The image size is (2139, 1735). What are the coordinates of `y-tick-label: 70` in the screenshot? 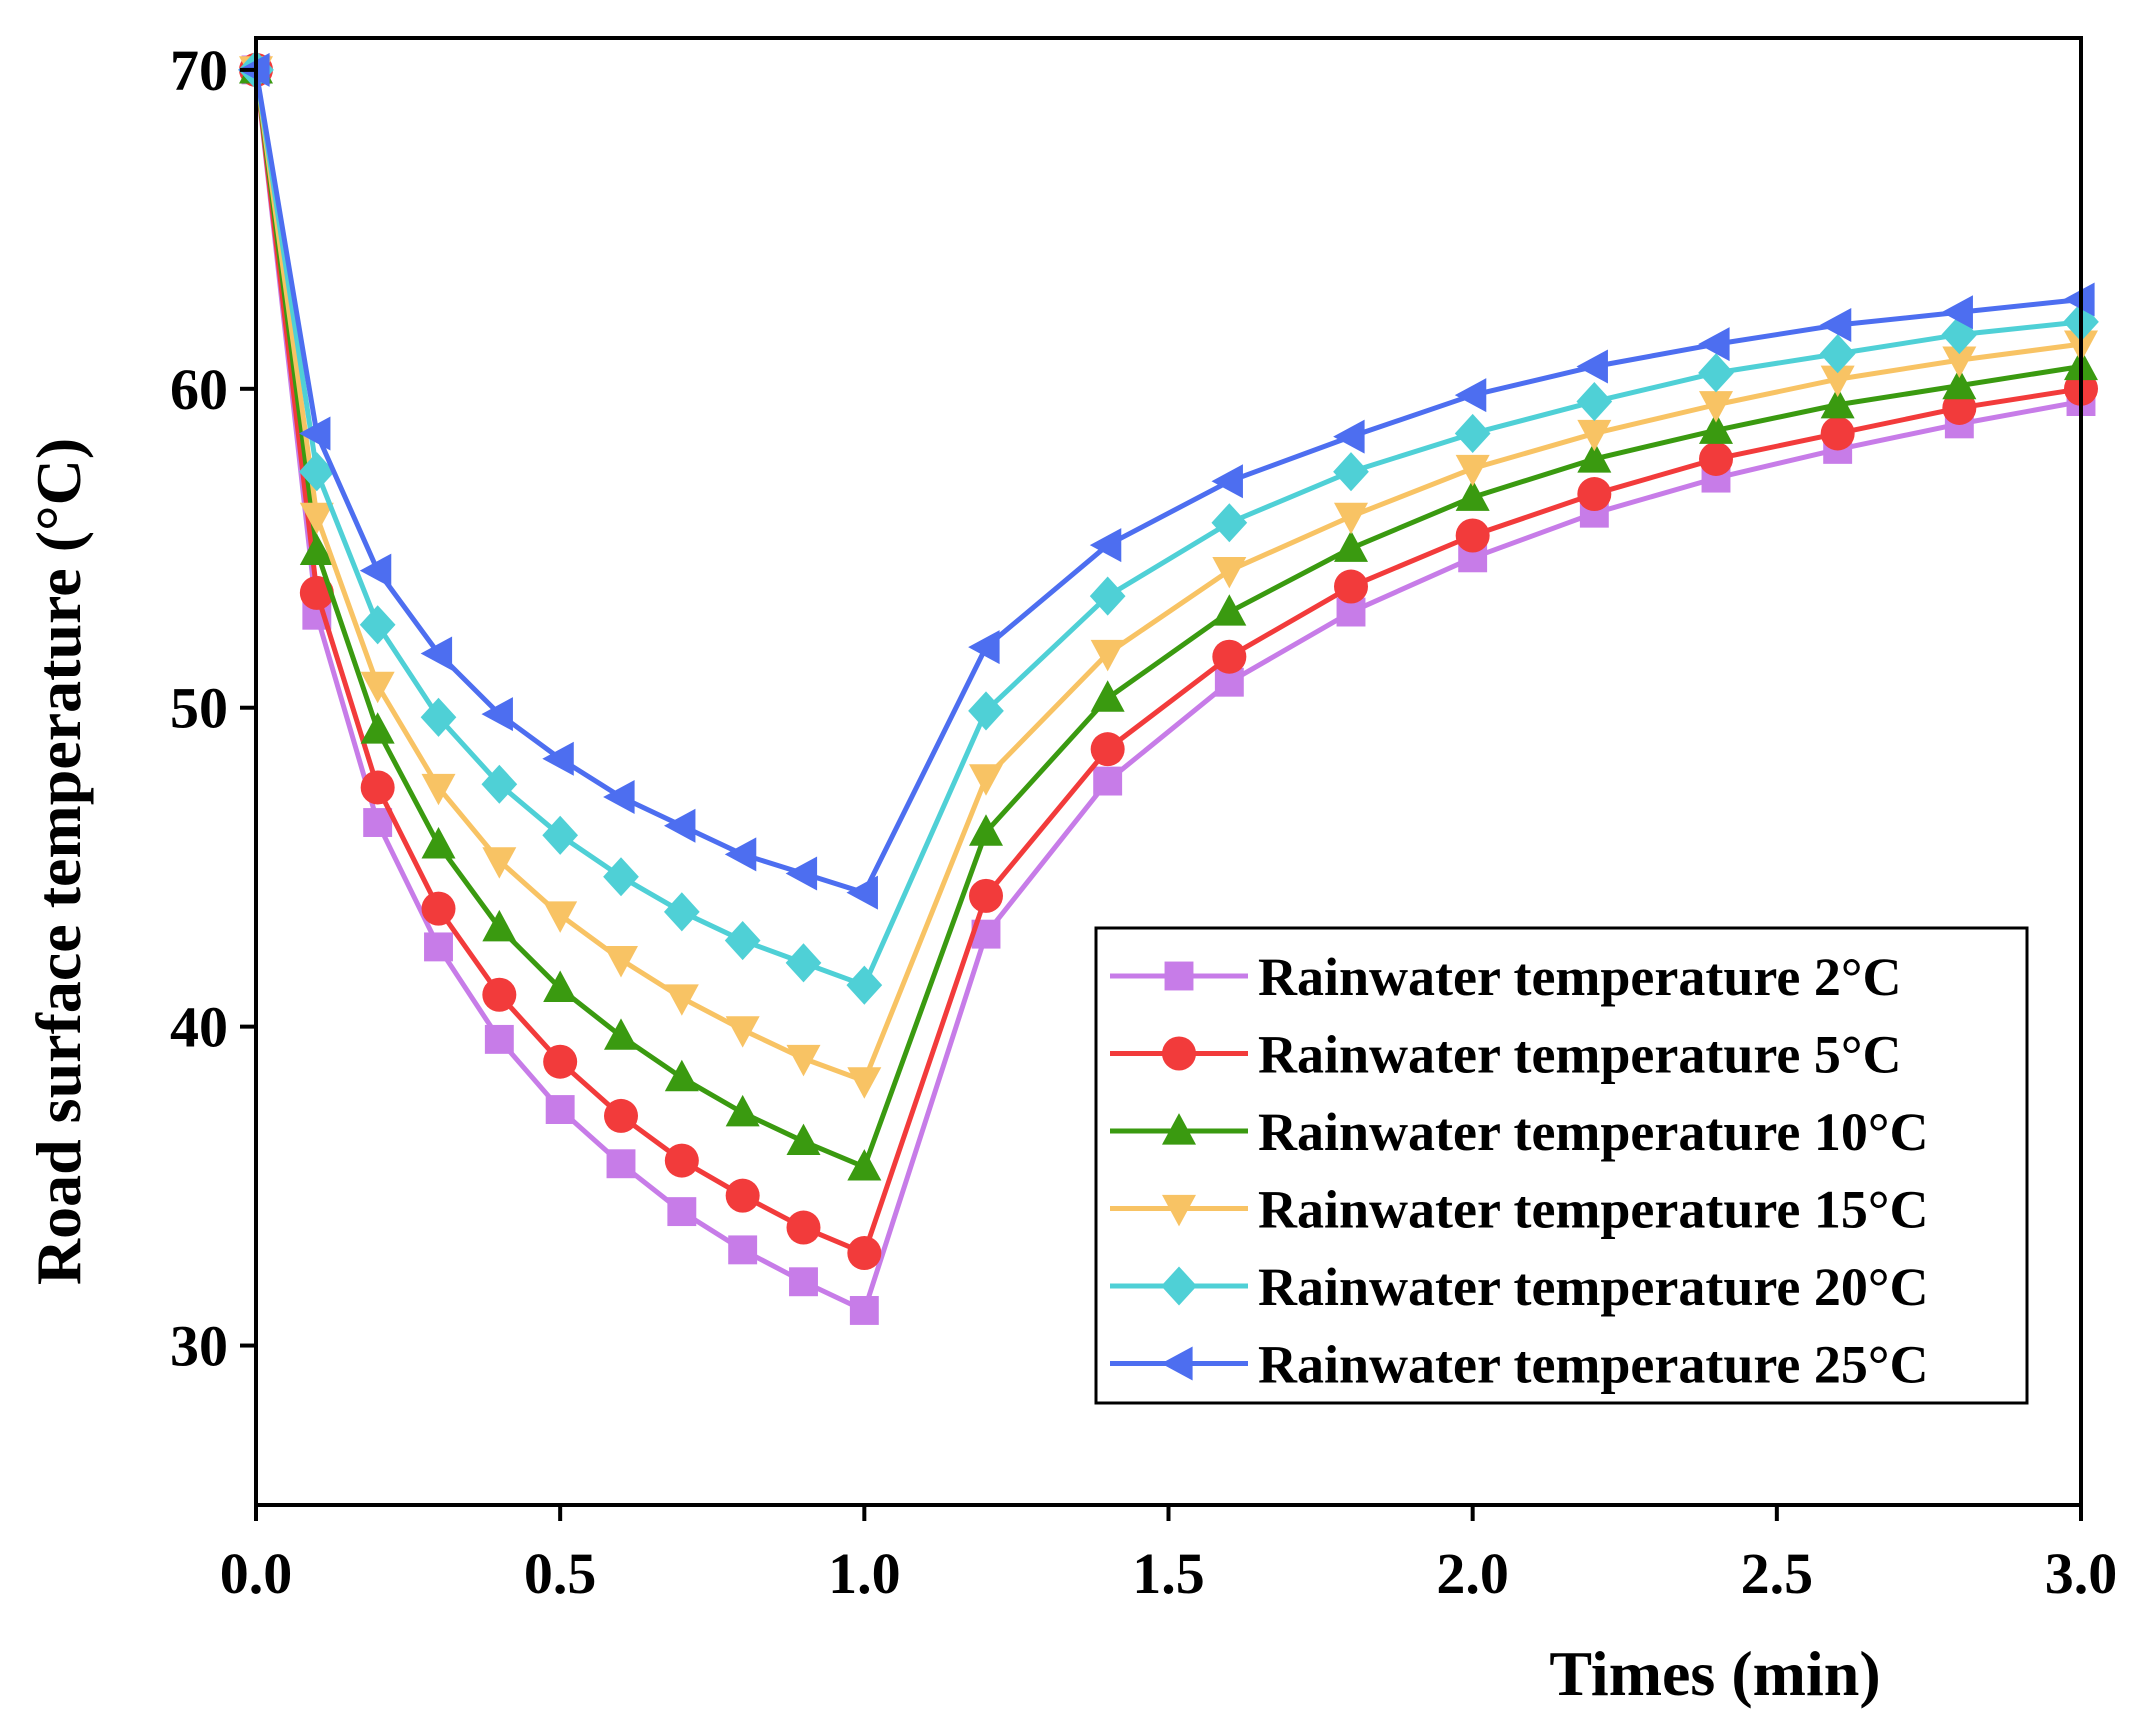 It's located at (199, 70).